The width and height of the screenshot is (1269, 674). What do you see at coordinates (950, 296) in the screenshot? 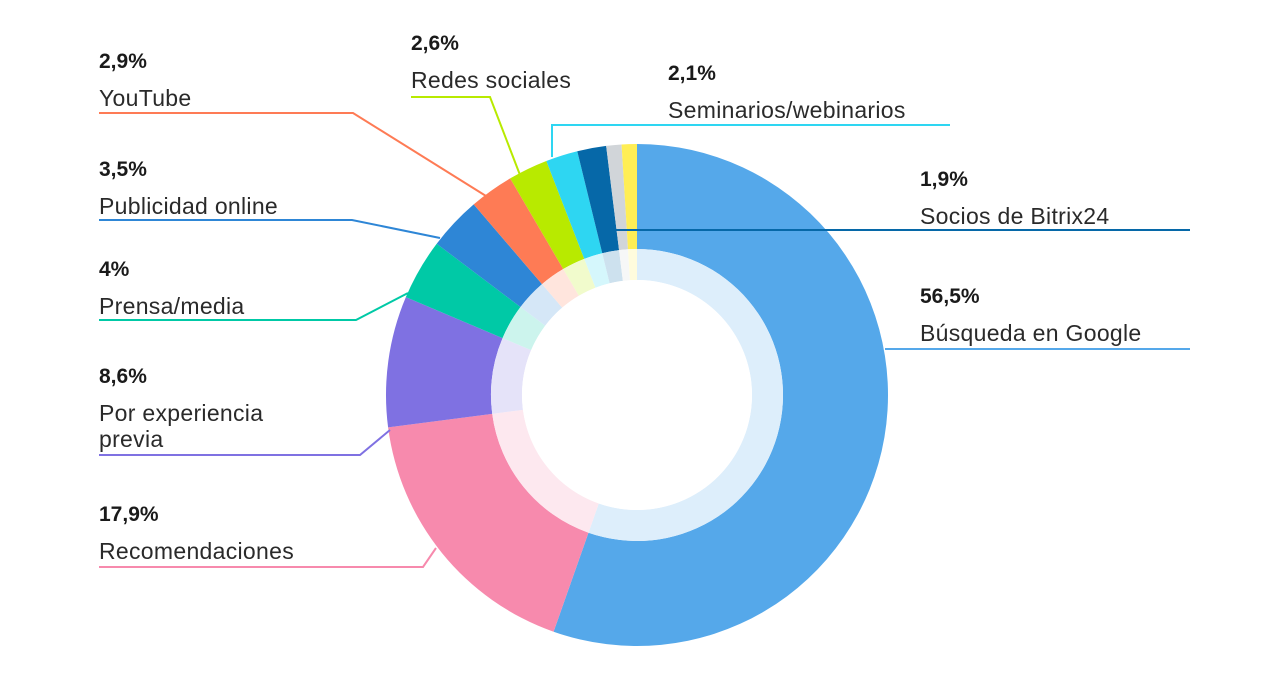
I see `data-label-b-squeda-en-google: 56,5%` at bounding box center [950, 296].